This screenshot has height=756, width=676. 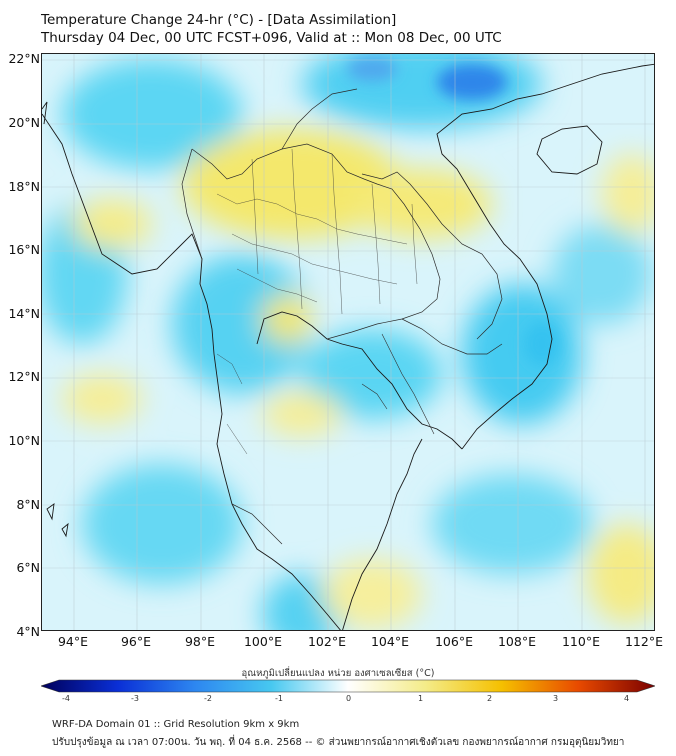 What do you see at coordinates (516, 641) in the screenshot?
I see `lon-label-108e: 108°E` at bounding box center [516, 641].